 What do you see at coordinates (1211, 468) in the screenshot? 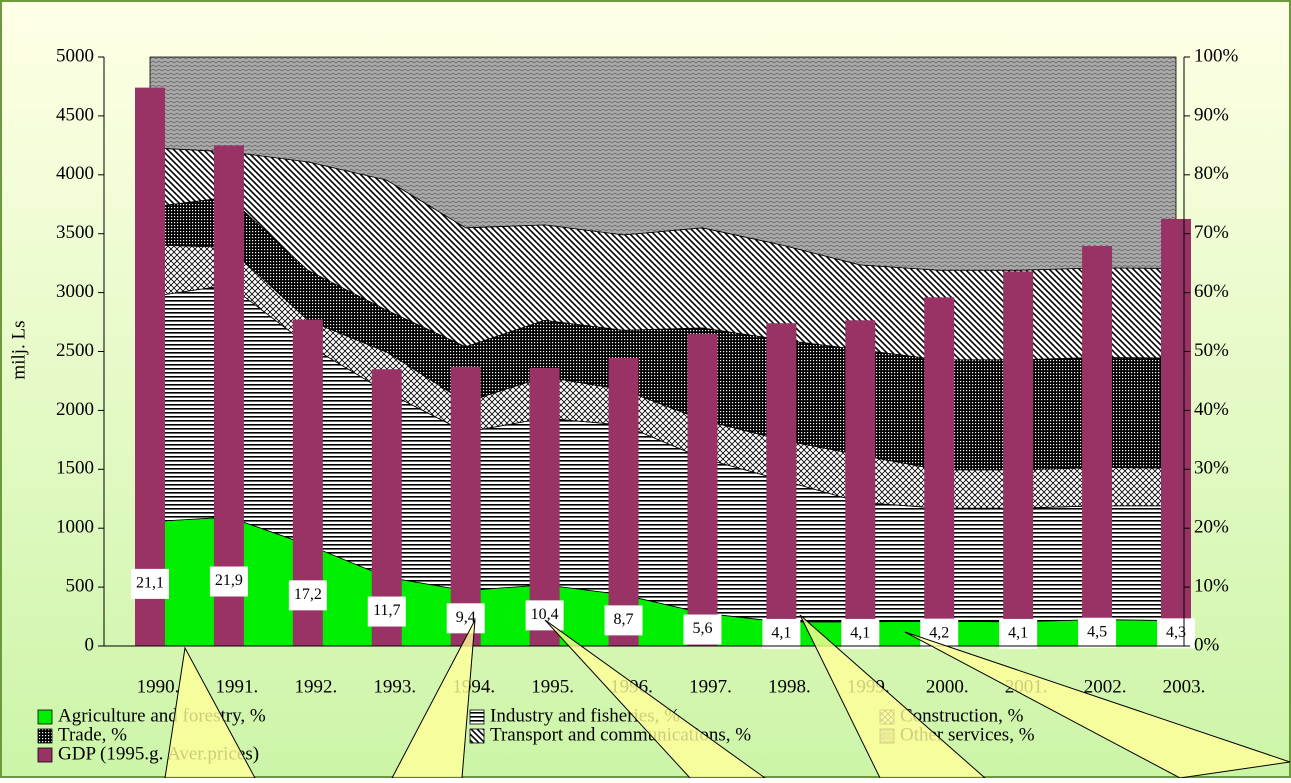
I see `y2-tick-label: 30%` at bounding box center [1211, 468].